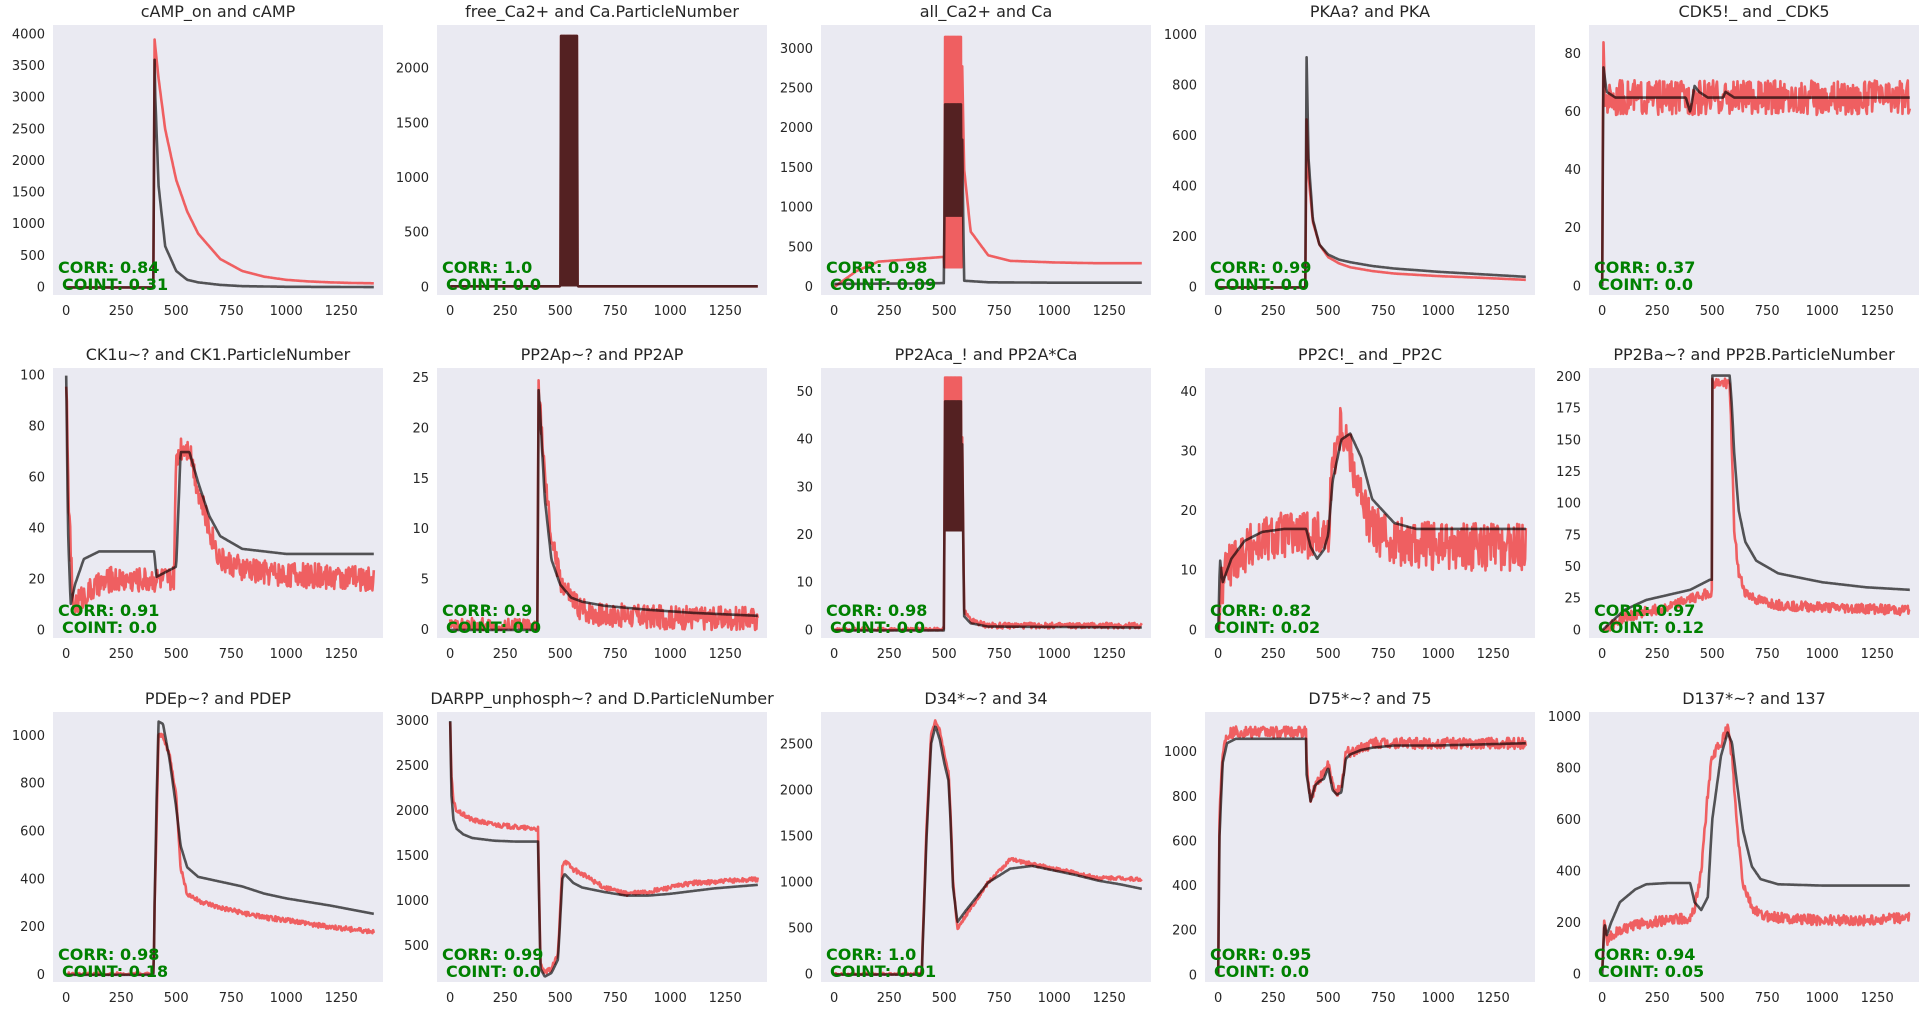 Image resolution: width=1920 pixels, height=1012 pixels. I want to click on chart-title: PP2Ba~? and PP2B.ParticleNumber, so click(1754, 354).